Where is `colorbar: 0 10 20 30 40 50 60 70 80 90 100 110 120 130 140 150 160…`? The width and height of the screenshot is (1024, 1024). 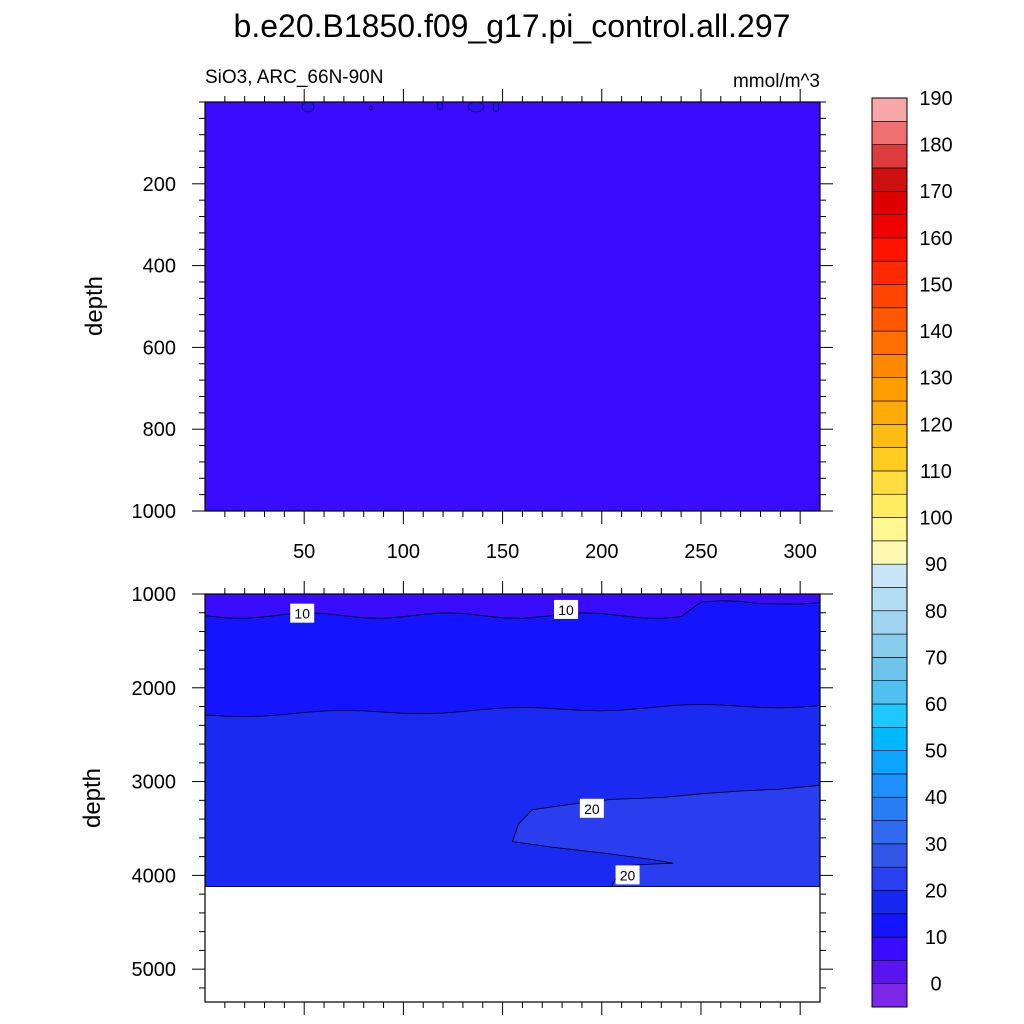 colorbar: 0 10 20 30 40 50 60 70 80 90 100 110 120 130 140 150 160… is located at coordinates (912, 548).